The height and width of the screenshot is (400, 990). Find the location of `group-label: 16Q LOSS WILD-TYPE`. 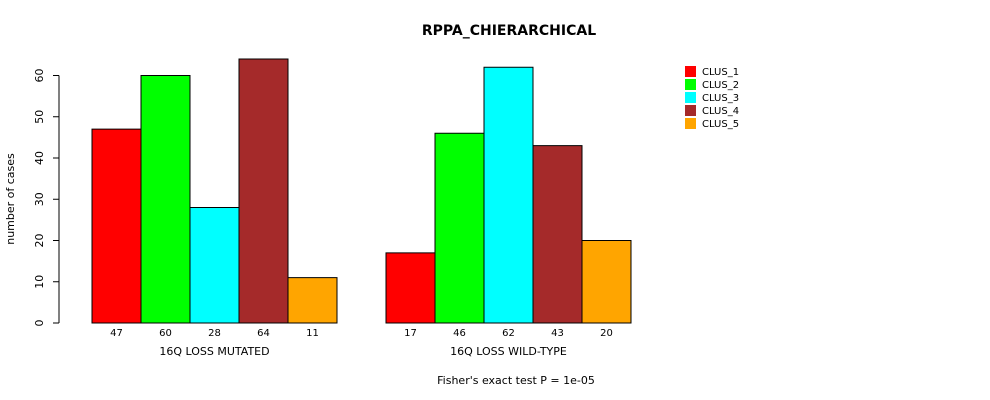

group-label: 16Q LOSS WILD-TYPE is located at coordinates (508, 351).